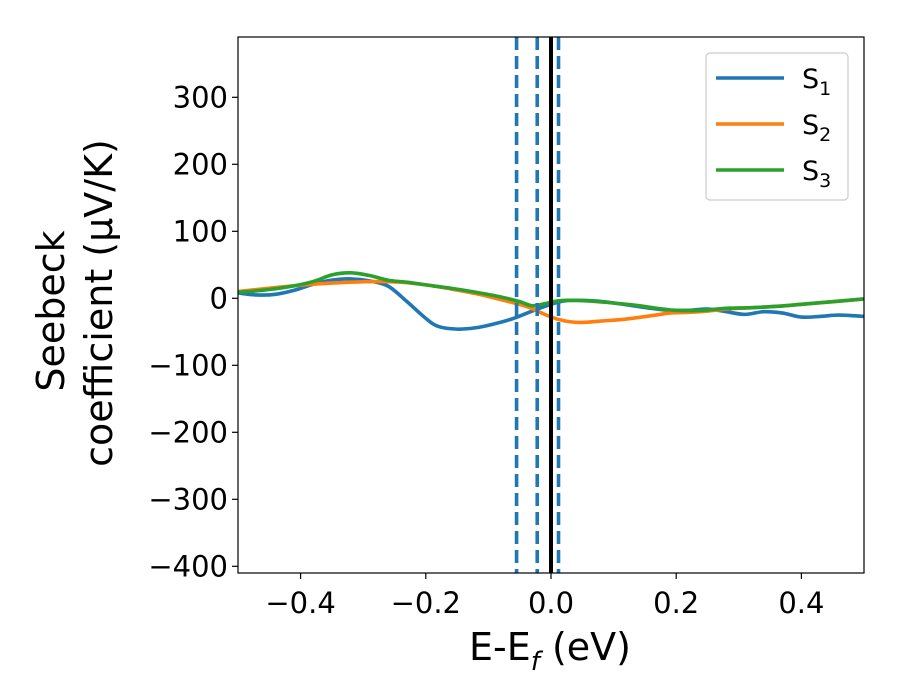 The image size is (900, 700). What do you see at coordinates (300, 603) in the screenshot?
I see `x-tick-label: −0.4` at bounding box center [300, 603].